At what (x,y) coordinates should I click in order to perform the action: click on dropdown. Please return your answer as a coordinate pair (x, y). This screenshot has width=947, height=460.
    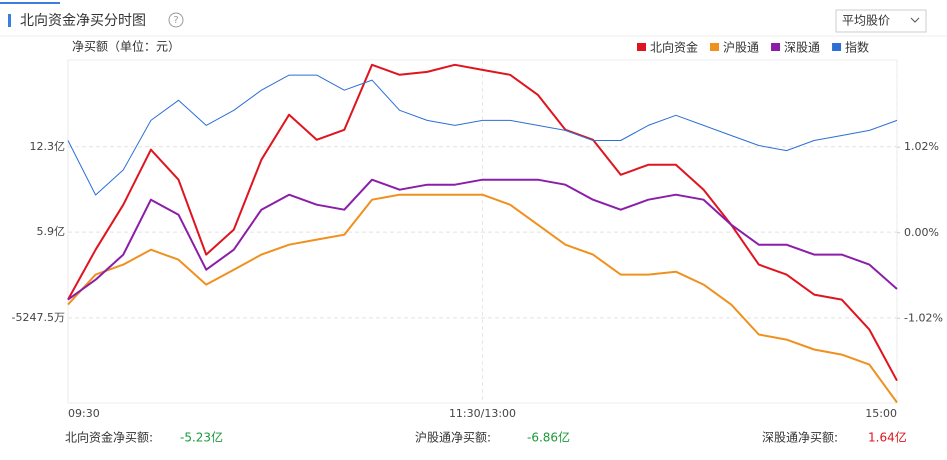
    Looking at the image, I should click on (881, 21).